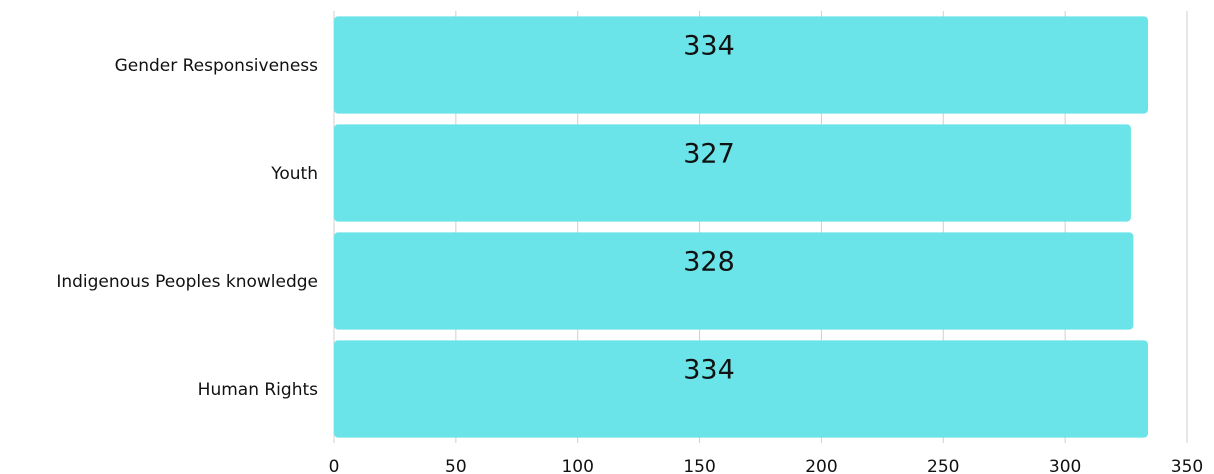 This screenshot has height=474, width=1214. What do you see at coordinates (456, 465) in the screenshot?
I see `x-tick-label: 50` at bounding box center [456, 465].